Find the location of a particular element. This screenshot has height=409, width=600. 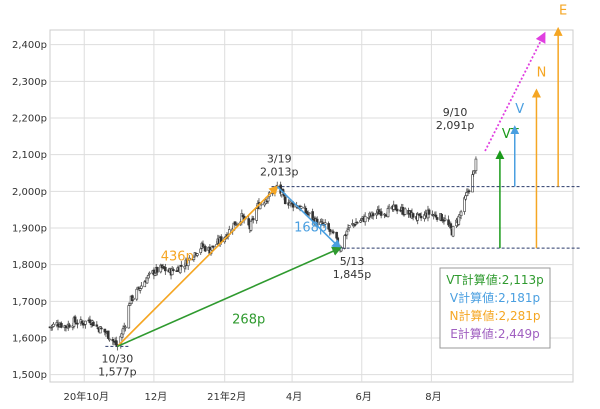

point-value-label: 1,845p is located at coordinates (352, 274).